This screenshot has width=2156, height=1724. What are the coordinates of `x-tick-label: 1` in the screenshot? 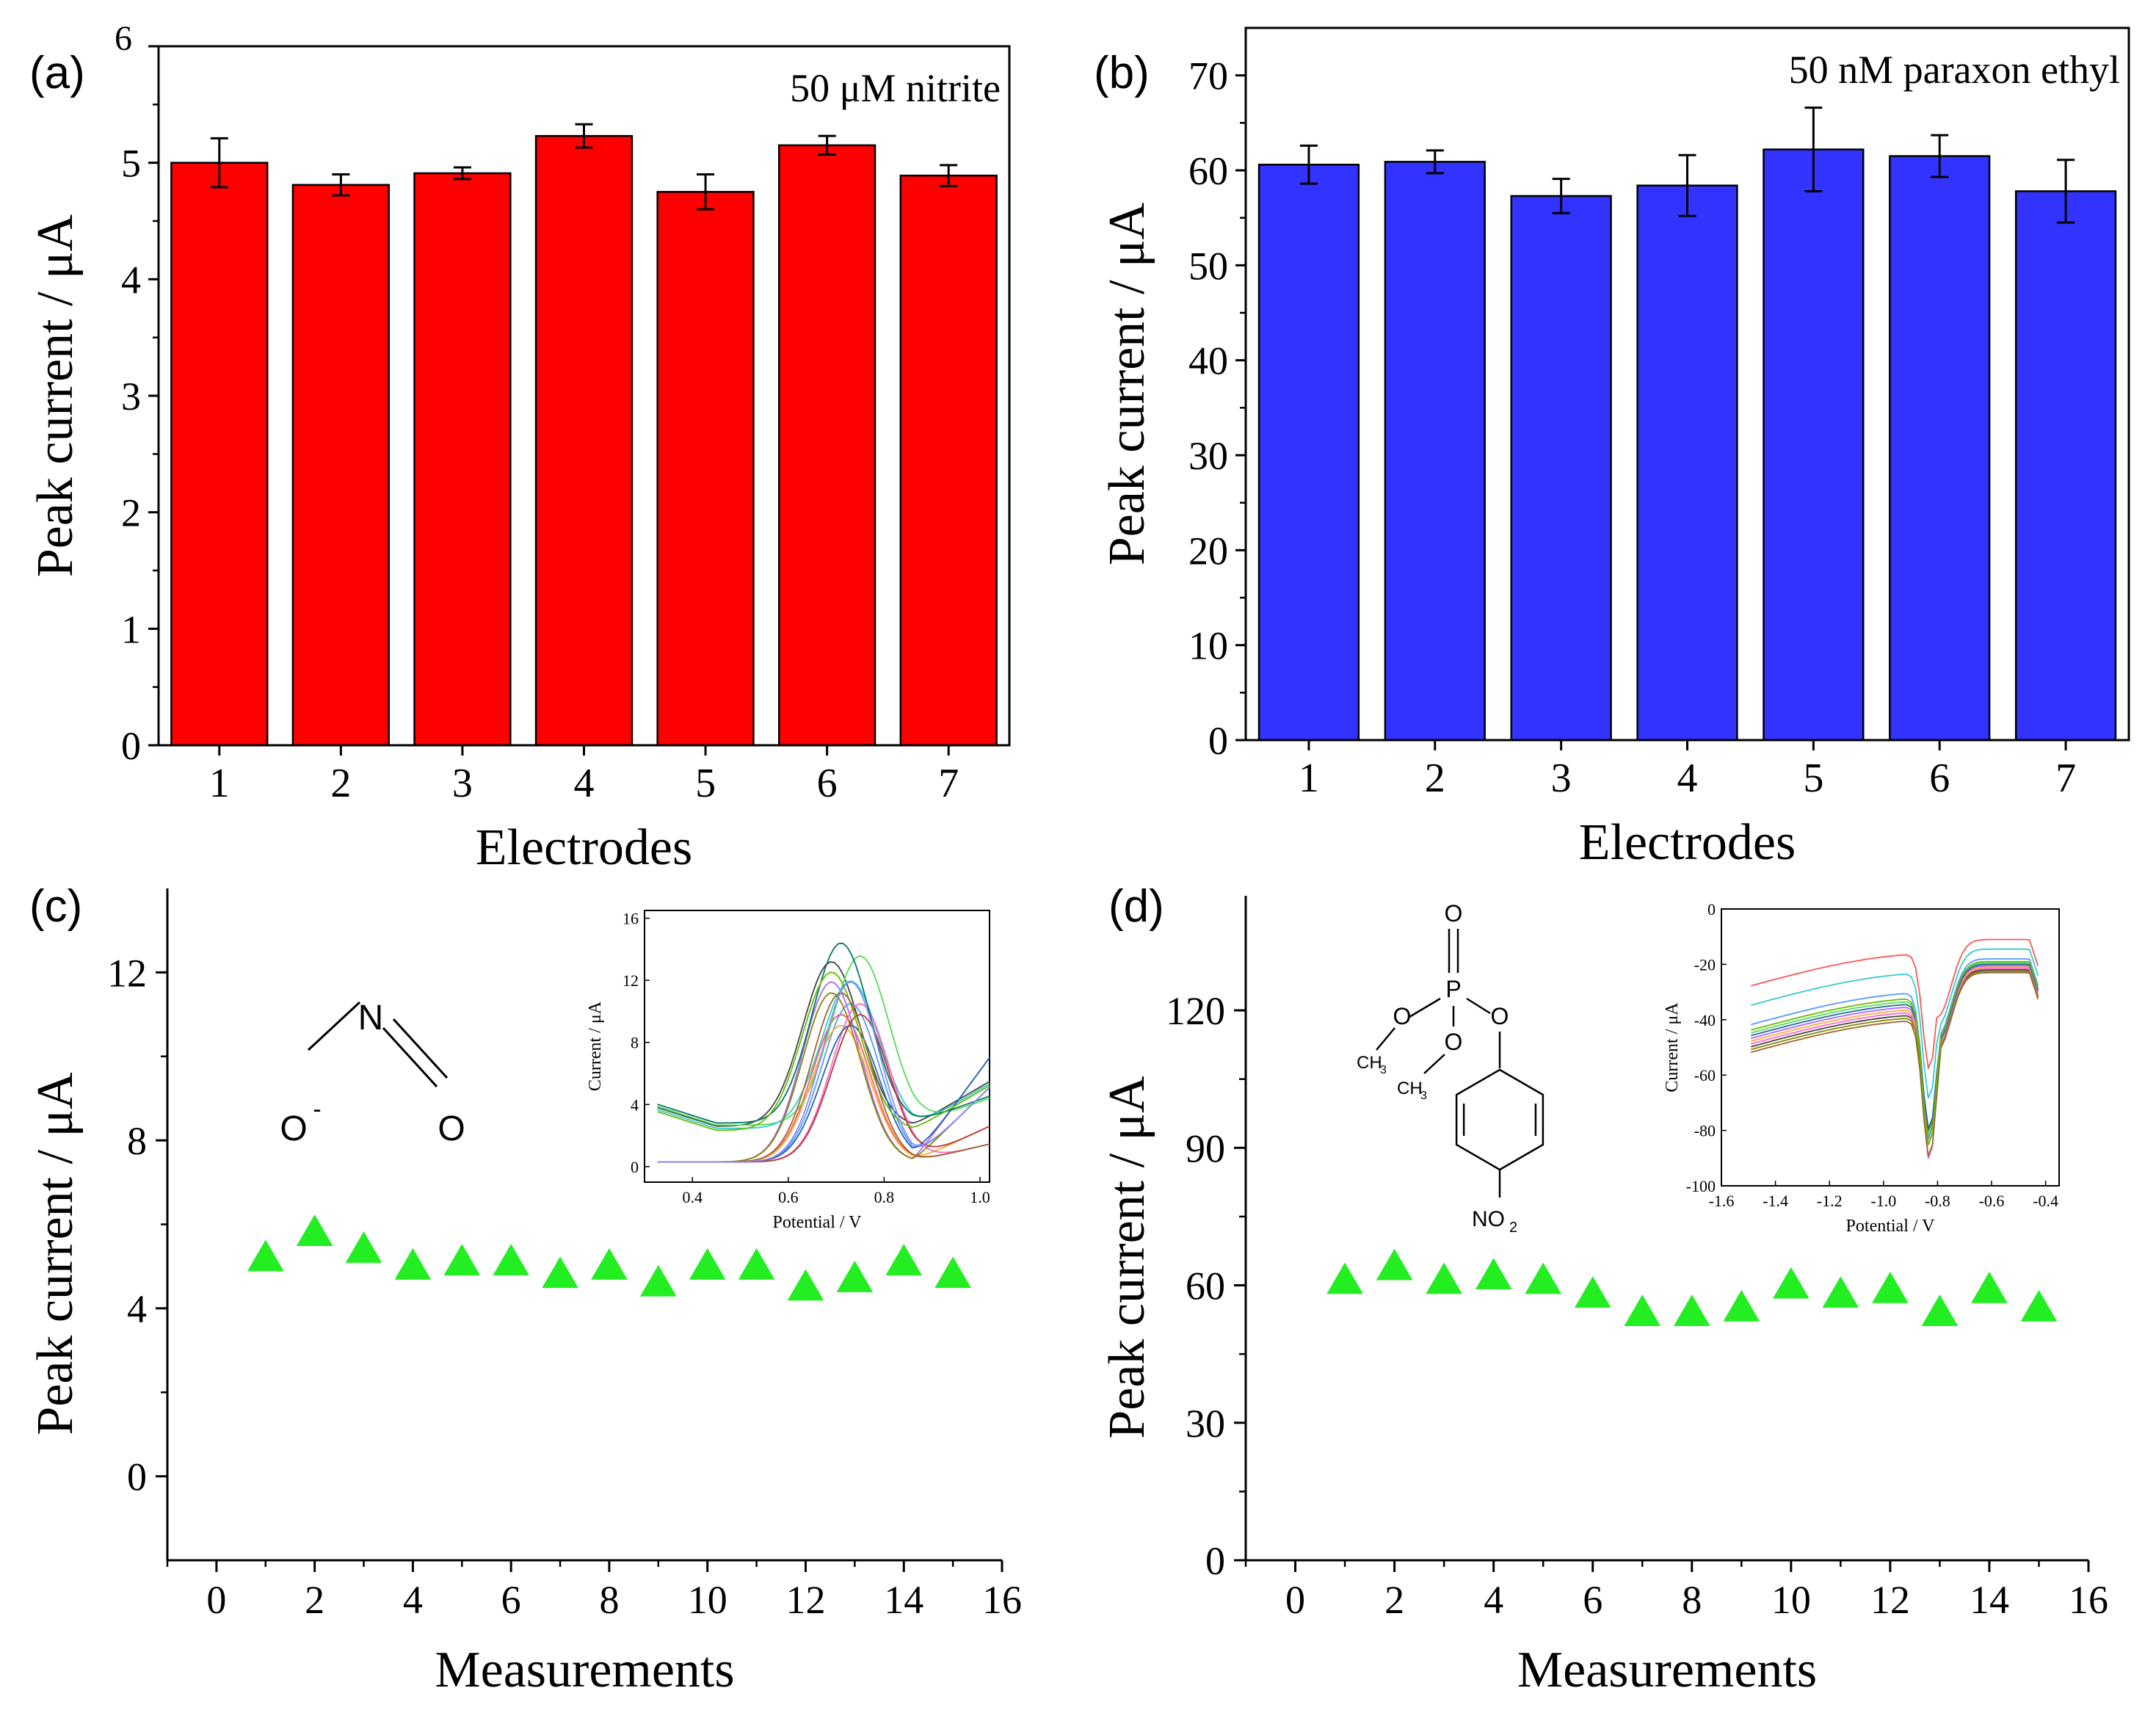 It's located at (1309, 778).